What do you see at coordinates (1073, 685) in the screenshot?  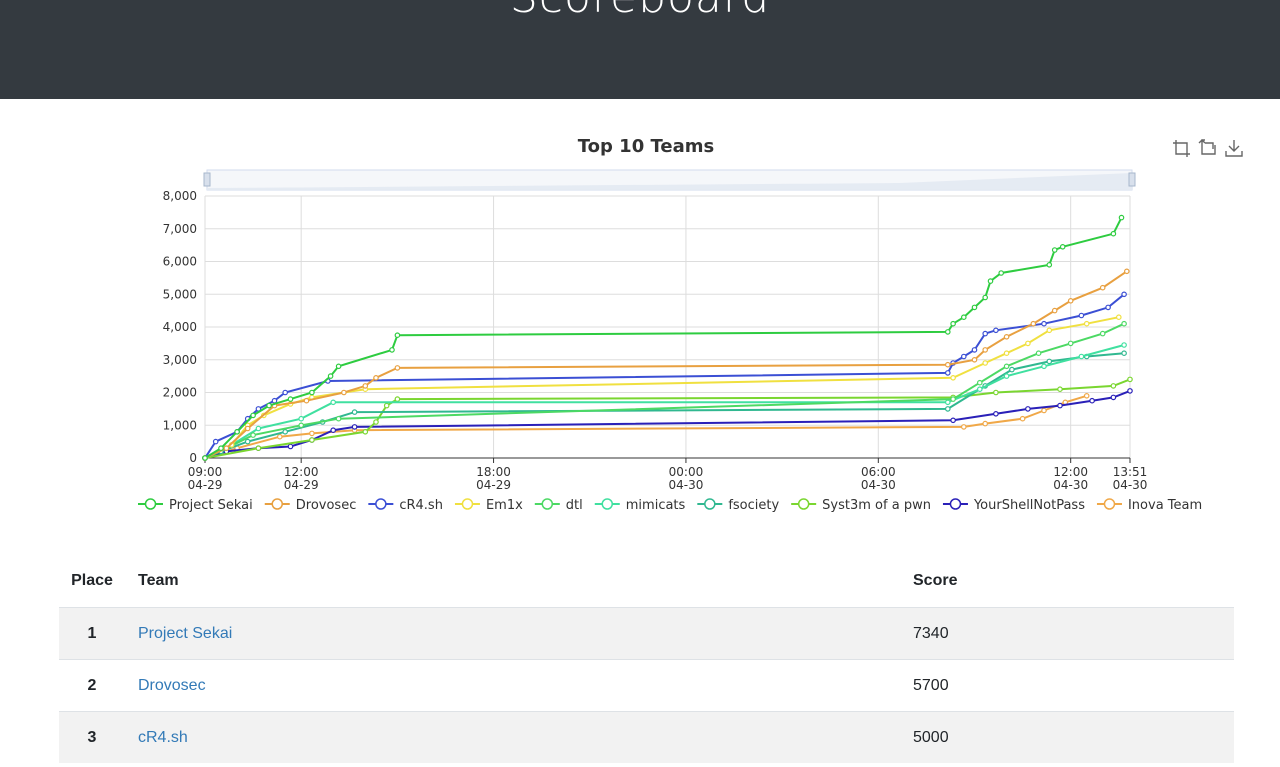 I see `row-score: 5700` at bounding box center [1073, 685].